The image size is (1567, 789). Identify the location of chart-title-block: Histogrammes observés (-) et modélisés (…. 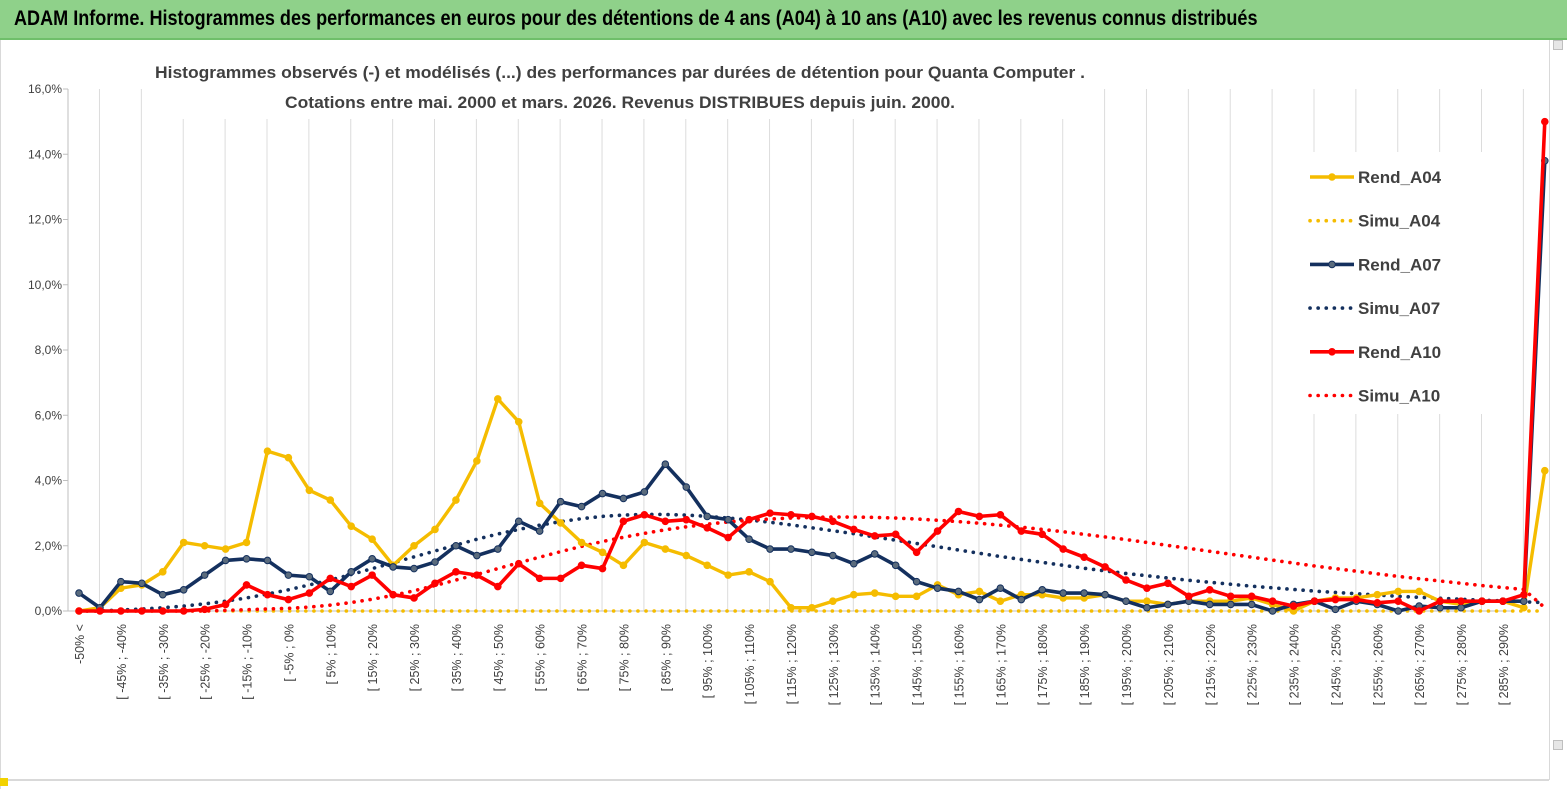
(624, 88).